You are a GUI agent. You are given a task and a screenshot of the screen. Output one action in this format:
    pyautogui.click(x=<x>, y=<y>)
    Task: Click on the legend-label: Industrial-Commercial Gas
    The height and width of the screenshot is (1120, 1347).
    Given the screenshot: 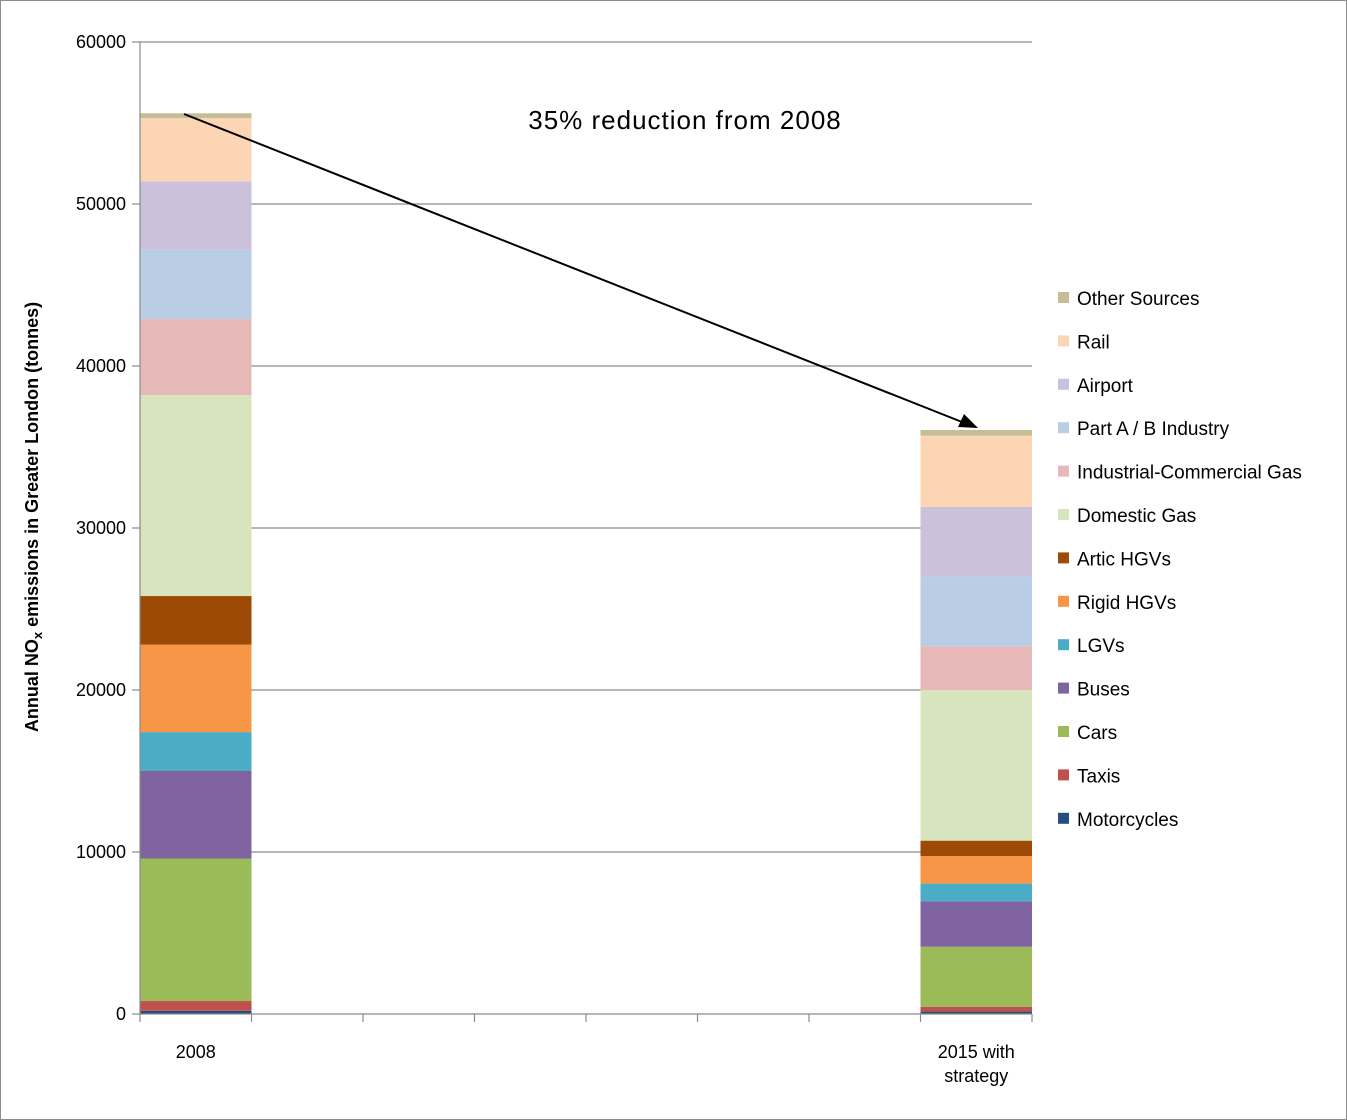 What is the action you would take?
    pyautogui.click(x=1189, y=473)
    